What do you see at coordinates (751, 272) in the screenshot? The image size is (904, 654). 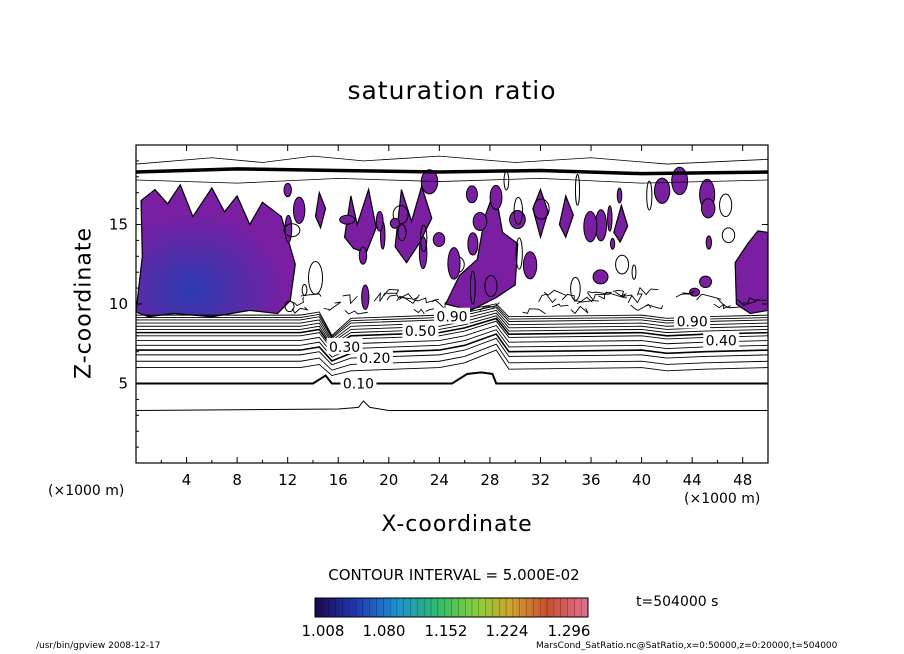 I see `saturated-region-east` at bounding box center [751, 272].